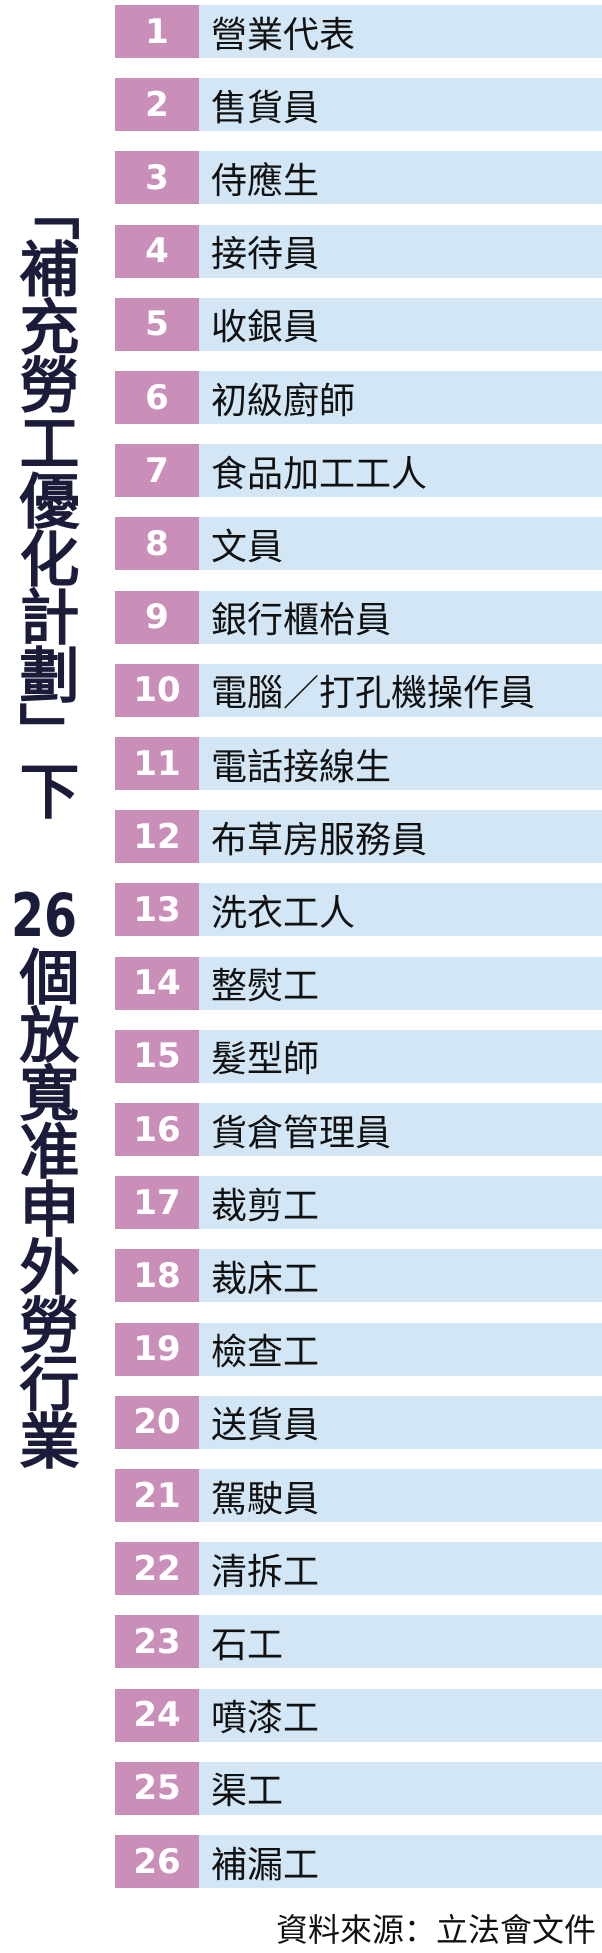 Image resolution: width=602 pixels, height=1953 pixels. What do you see at coordinates (157, 31) in the screenshot?
I see `row-number: 1` at bounding box center [157, 31].